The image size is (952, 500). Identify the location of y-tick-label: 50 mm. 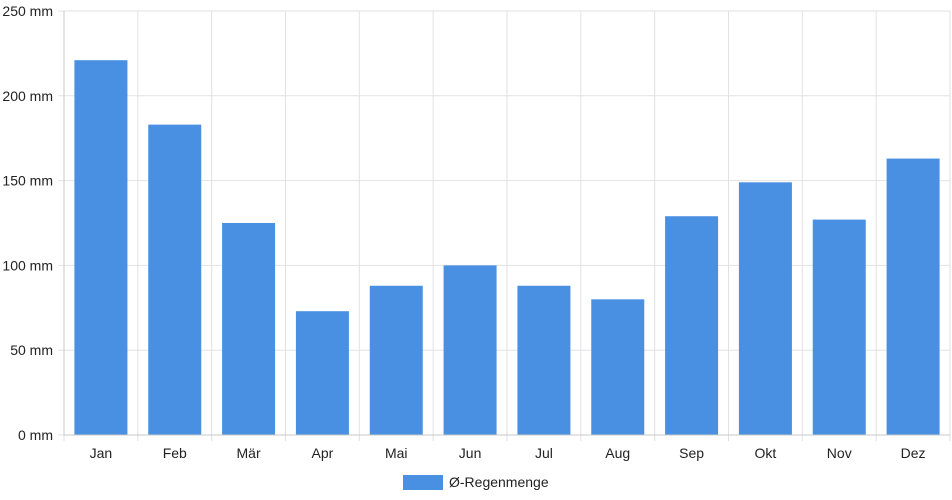
(31, 350).